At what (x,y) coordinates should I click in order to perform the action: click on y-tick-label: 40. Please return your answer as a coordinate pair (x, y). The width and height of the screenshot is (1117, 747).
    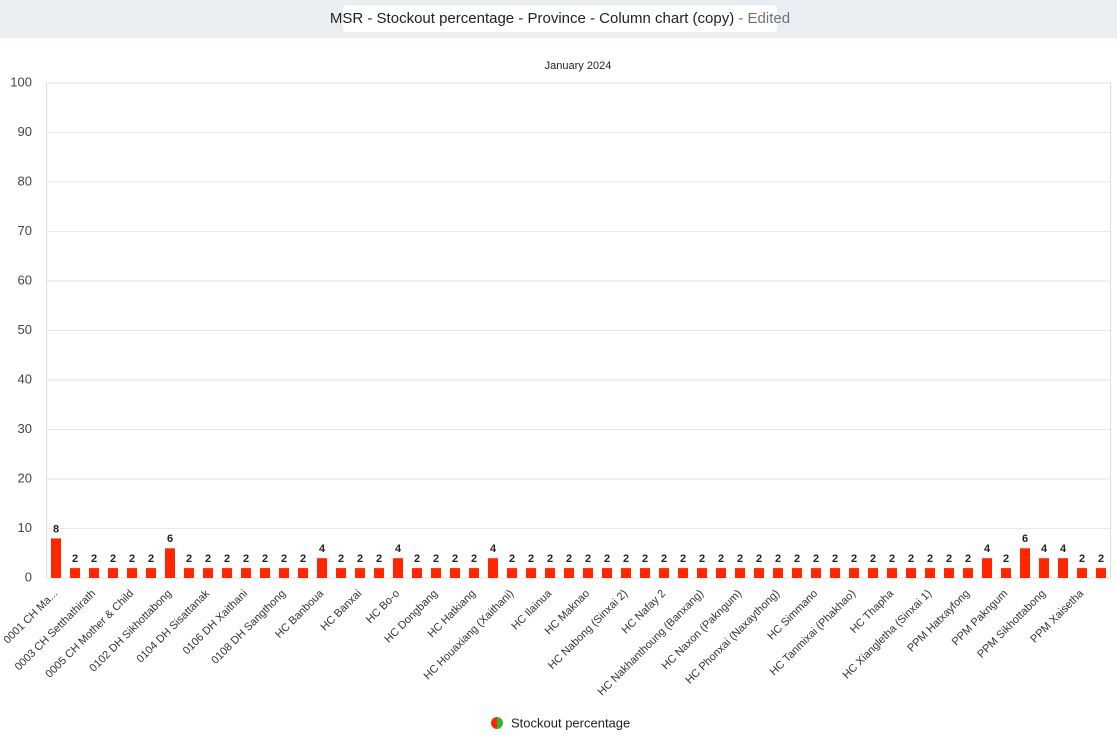
    Looking at the image, I should click on (25, 378).